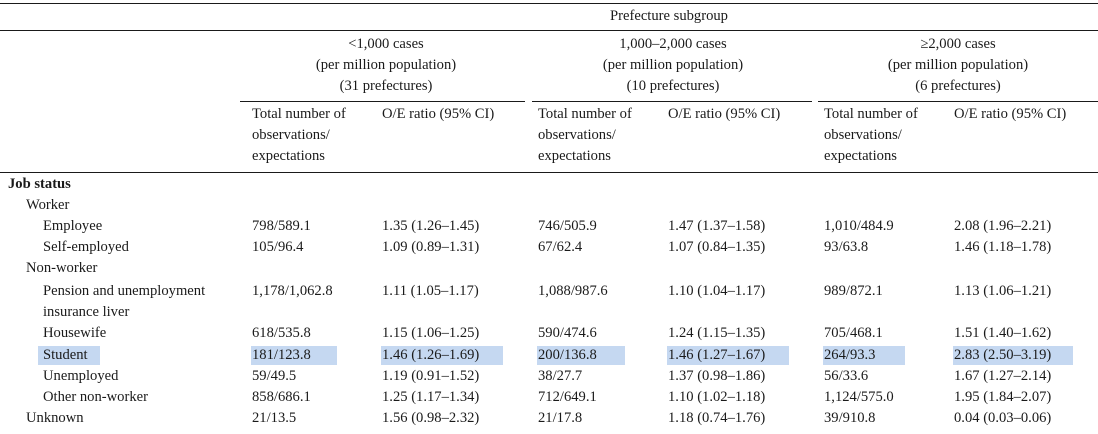 Image resolution: width=1098 pixels, height=434 pixels. What do you see at coordinates (850, 355) in the screenshot?
I see `cell-student-obs-3: 264/93.3` at bounding box center [850, 355].